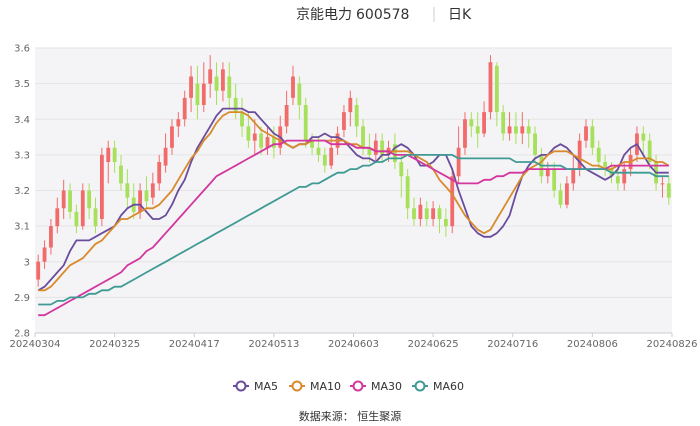  I want to click on legend-label: MA10, so click(325, 386).